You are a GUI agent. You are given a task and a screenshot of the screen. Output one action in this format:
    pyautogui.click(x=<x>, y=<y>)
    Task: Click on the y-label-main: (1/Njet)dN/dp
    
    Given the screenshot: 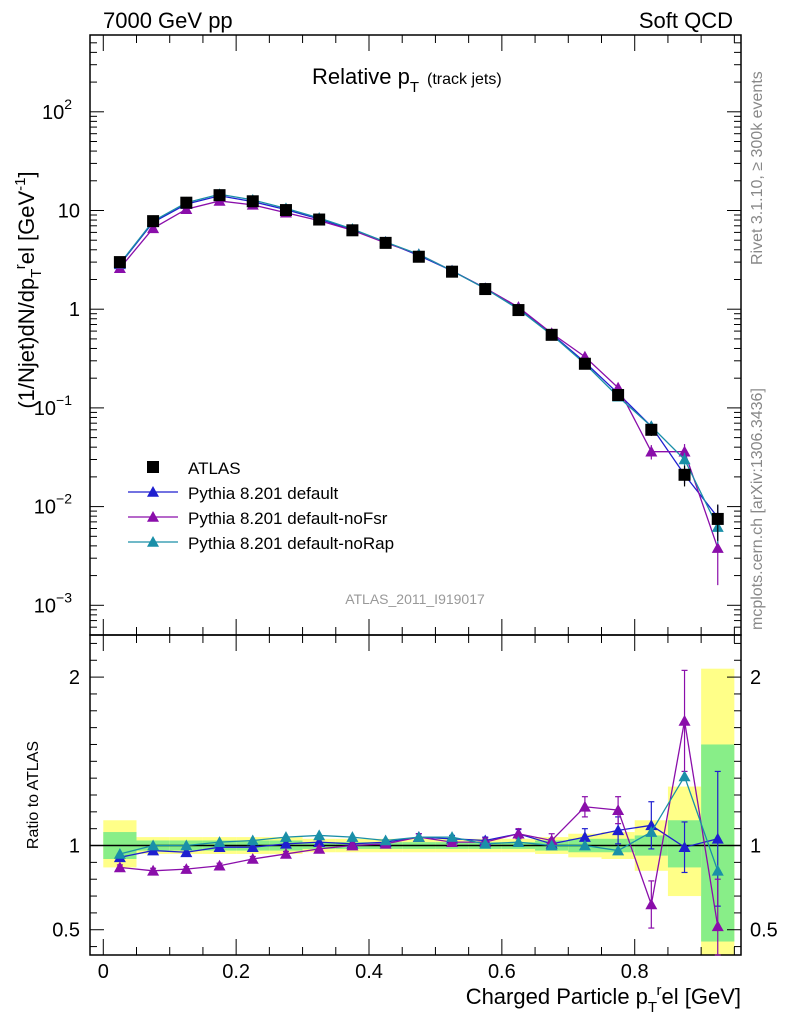 What is the action you would take?
    pyautogui.click(x=26, y=343)
    